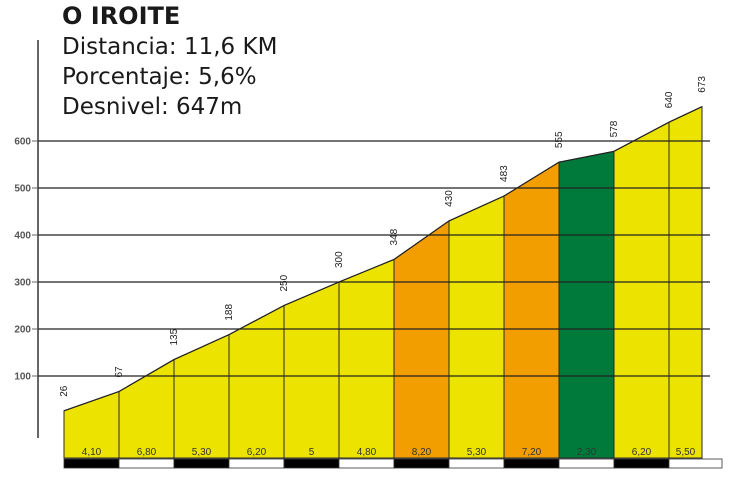 The width and height of the screenshot is (732, 486). What do you see at coordinates (422, 452) in the screenshot?
I see `segment-gradient-label: 8,20` at bounding box center [422, 452].